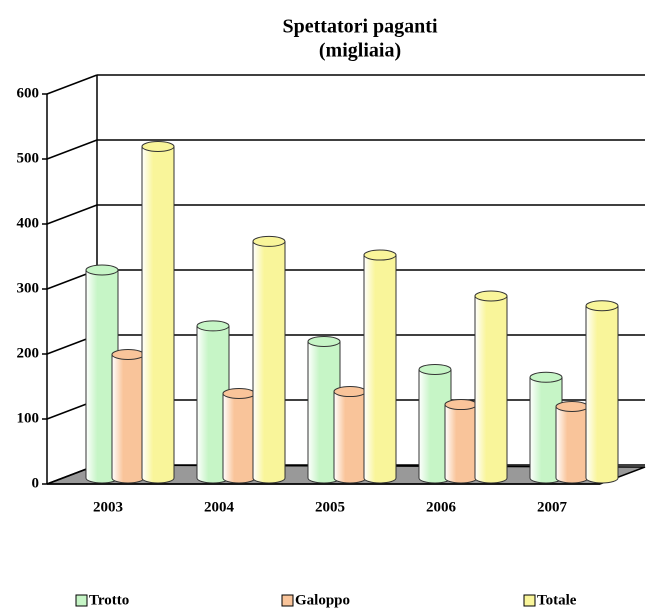  I want to click on y-tick-label: 0, so click(36, 483).